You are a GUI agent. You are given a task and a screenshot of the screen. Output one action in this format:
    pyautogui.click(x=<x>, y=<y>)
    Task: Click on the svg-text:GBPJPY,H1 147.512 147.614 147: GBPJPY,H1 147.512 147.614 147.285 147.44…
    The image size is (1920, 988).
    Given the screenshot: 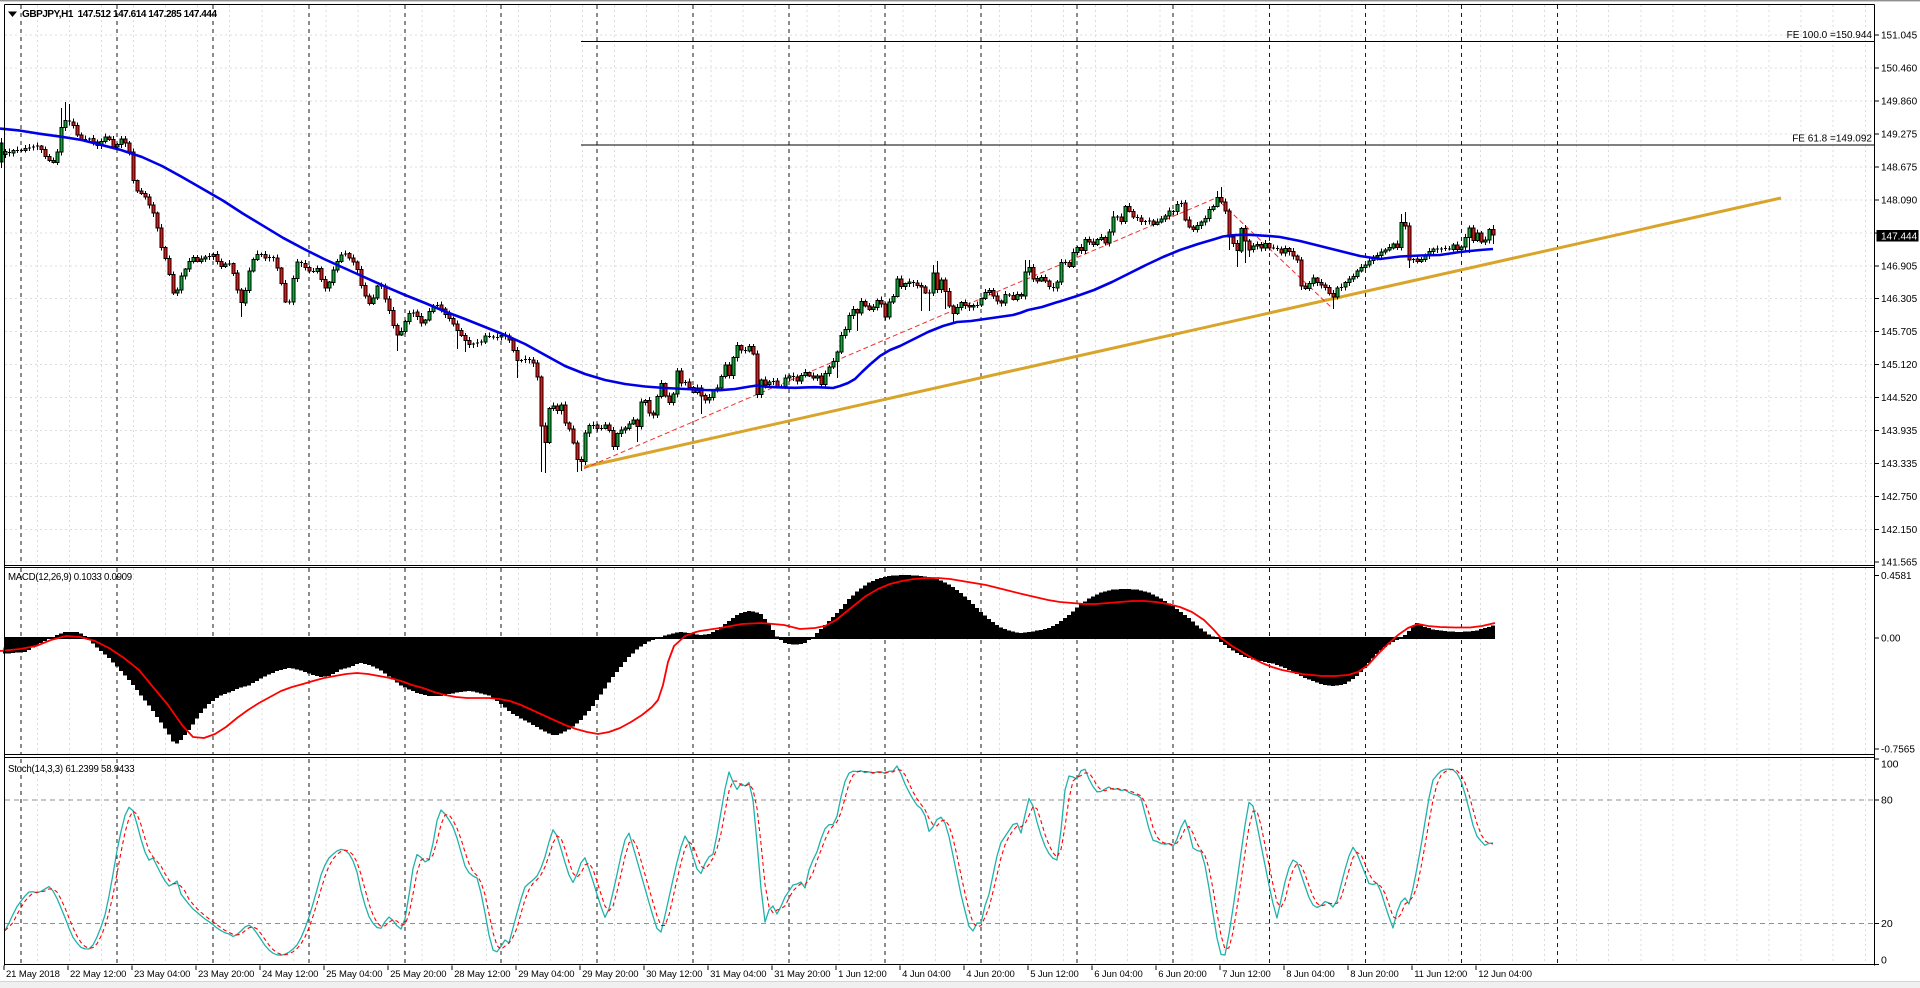 What is the action you would take?
    pyautogui.click(x=119, y=14)
    